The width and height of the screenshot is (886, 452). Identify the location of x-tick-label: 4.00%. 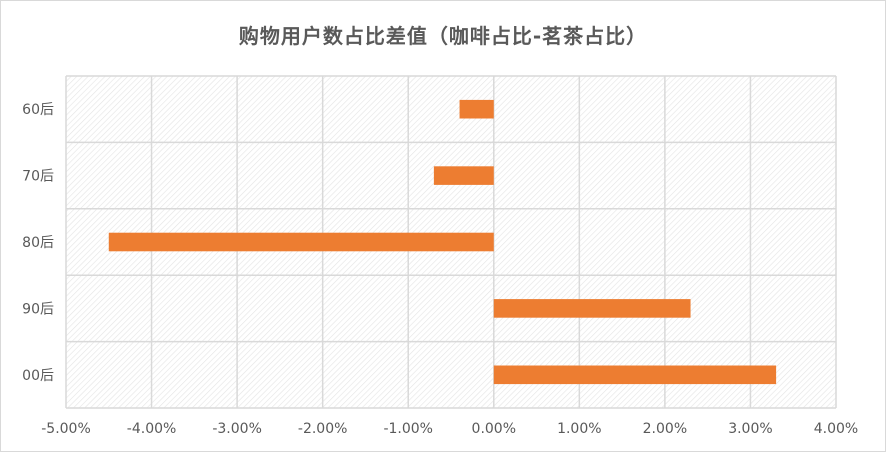
(836, 429).